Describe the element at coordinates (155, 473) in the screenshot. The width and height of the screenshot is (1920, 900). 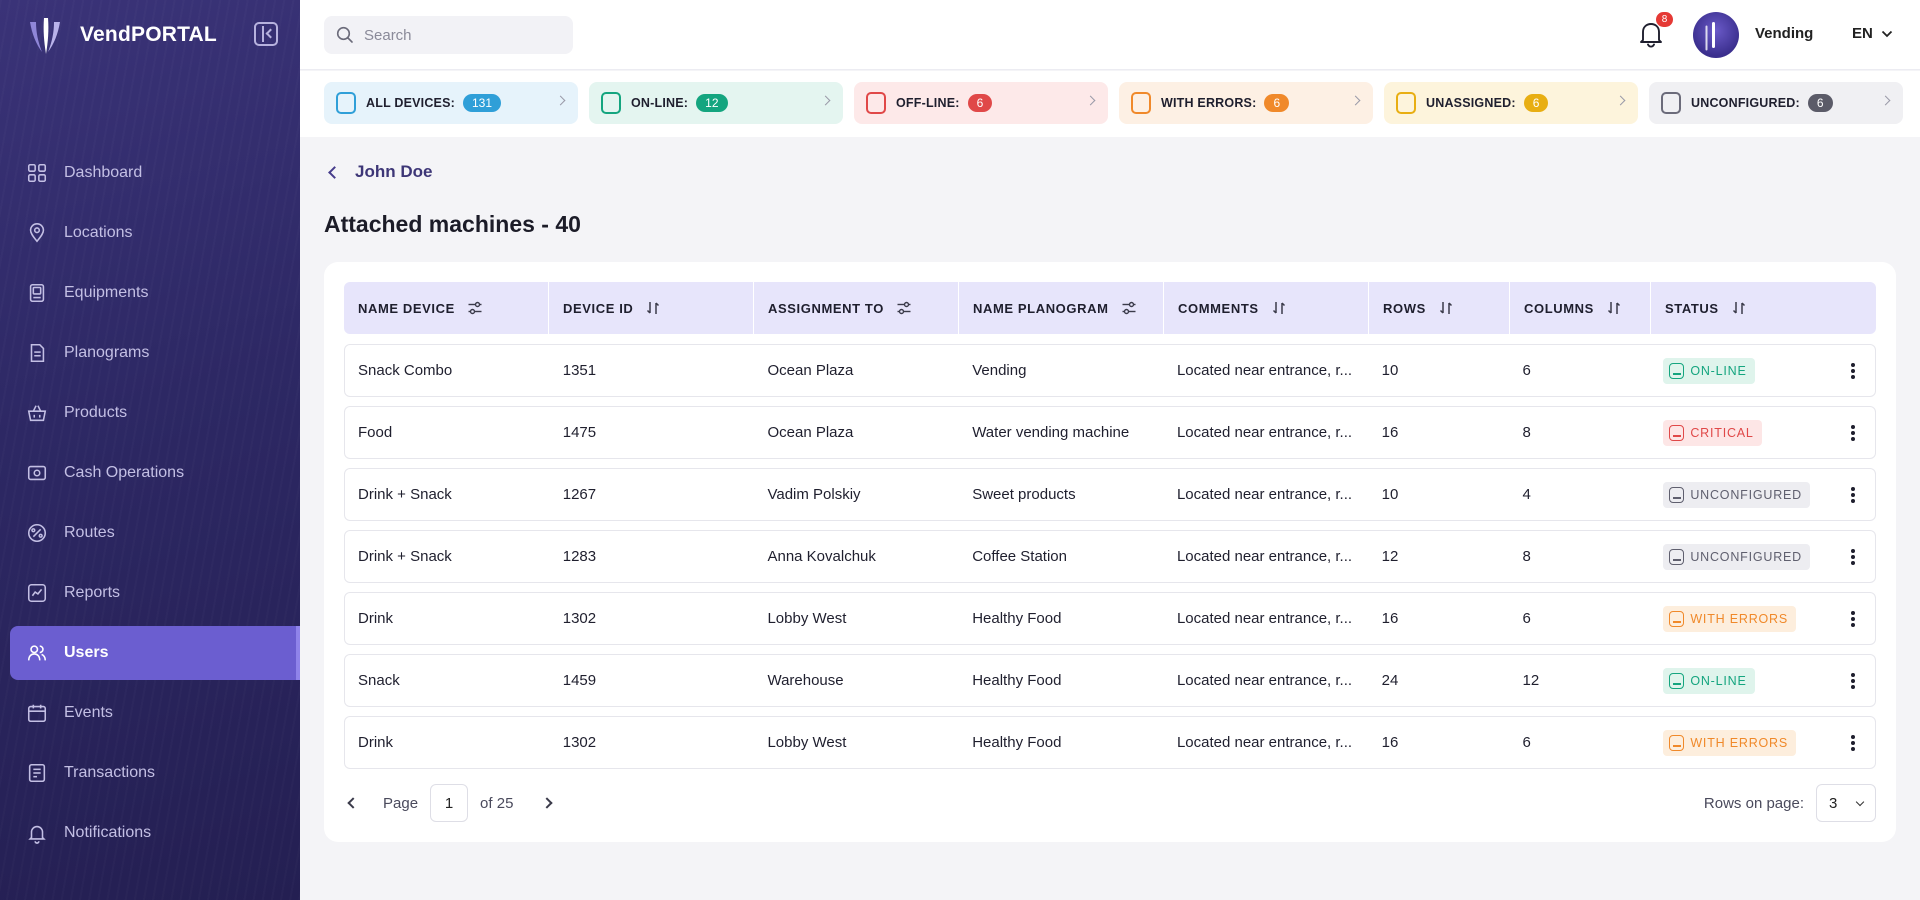
I see `sidebar-item-cash: Cash Operations` at that location.